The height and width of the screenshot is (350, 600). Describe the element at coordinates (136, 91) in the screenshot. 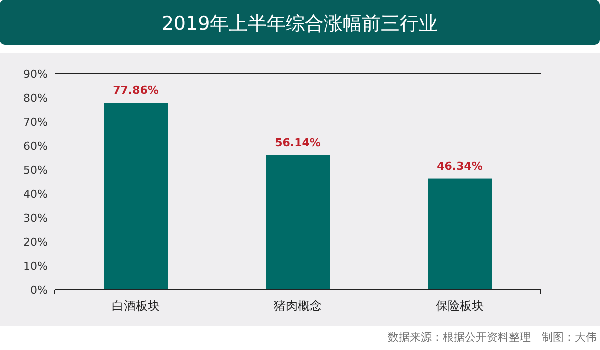

I see `data-label: 77.86%` at that location.